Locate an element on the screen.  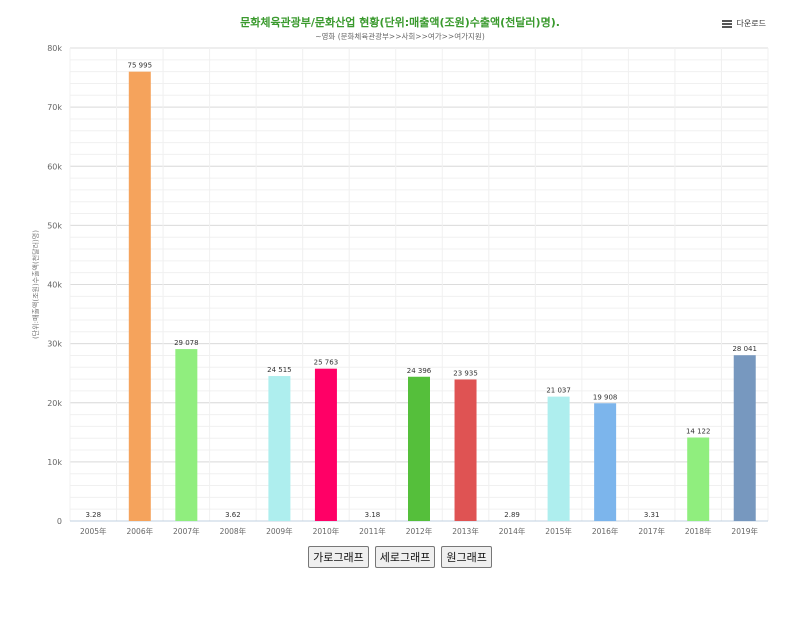
y-tick-label: 30k is located at coordinates (54, 344).